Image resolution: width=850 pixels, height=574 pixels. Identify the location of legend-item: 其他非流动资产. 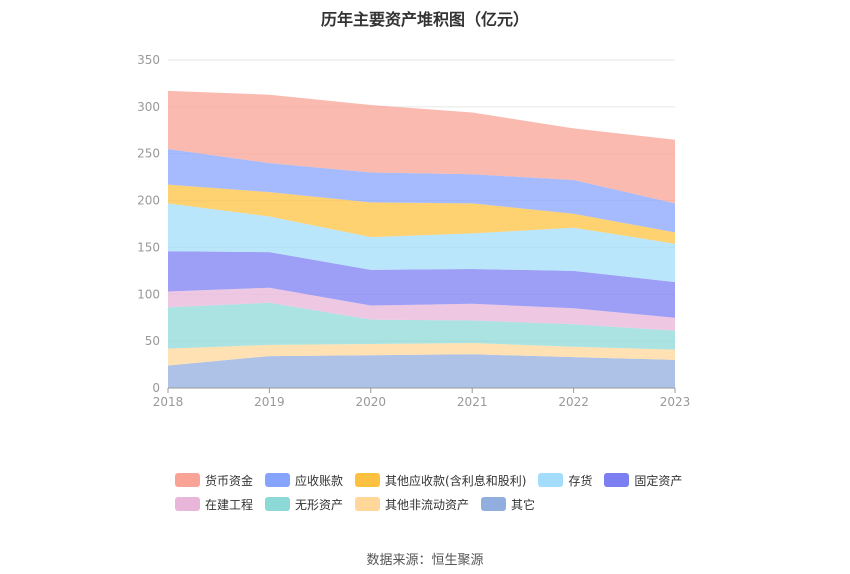
(412, 504).